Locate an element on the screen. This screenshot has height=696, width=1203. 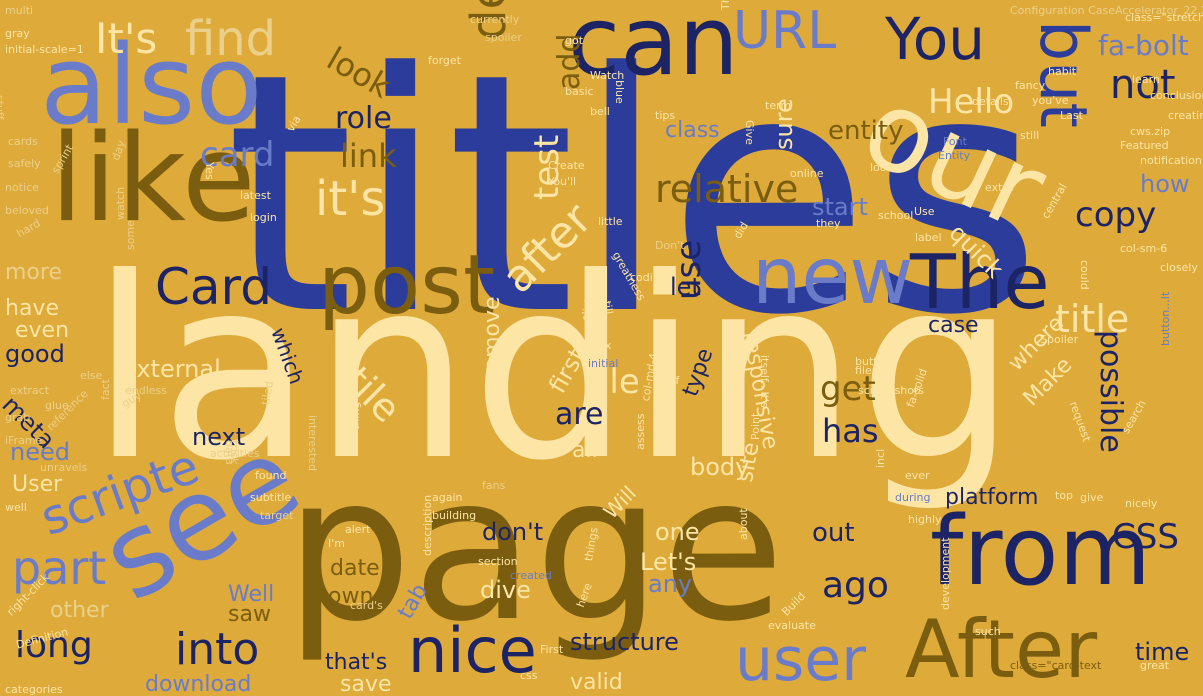
cloud-word: little is located at coordinates (610, 221).